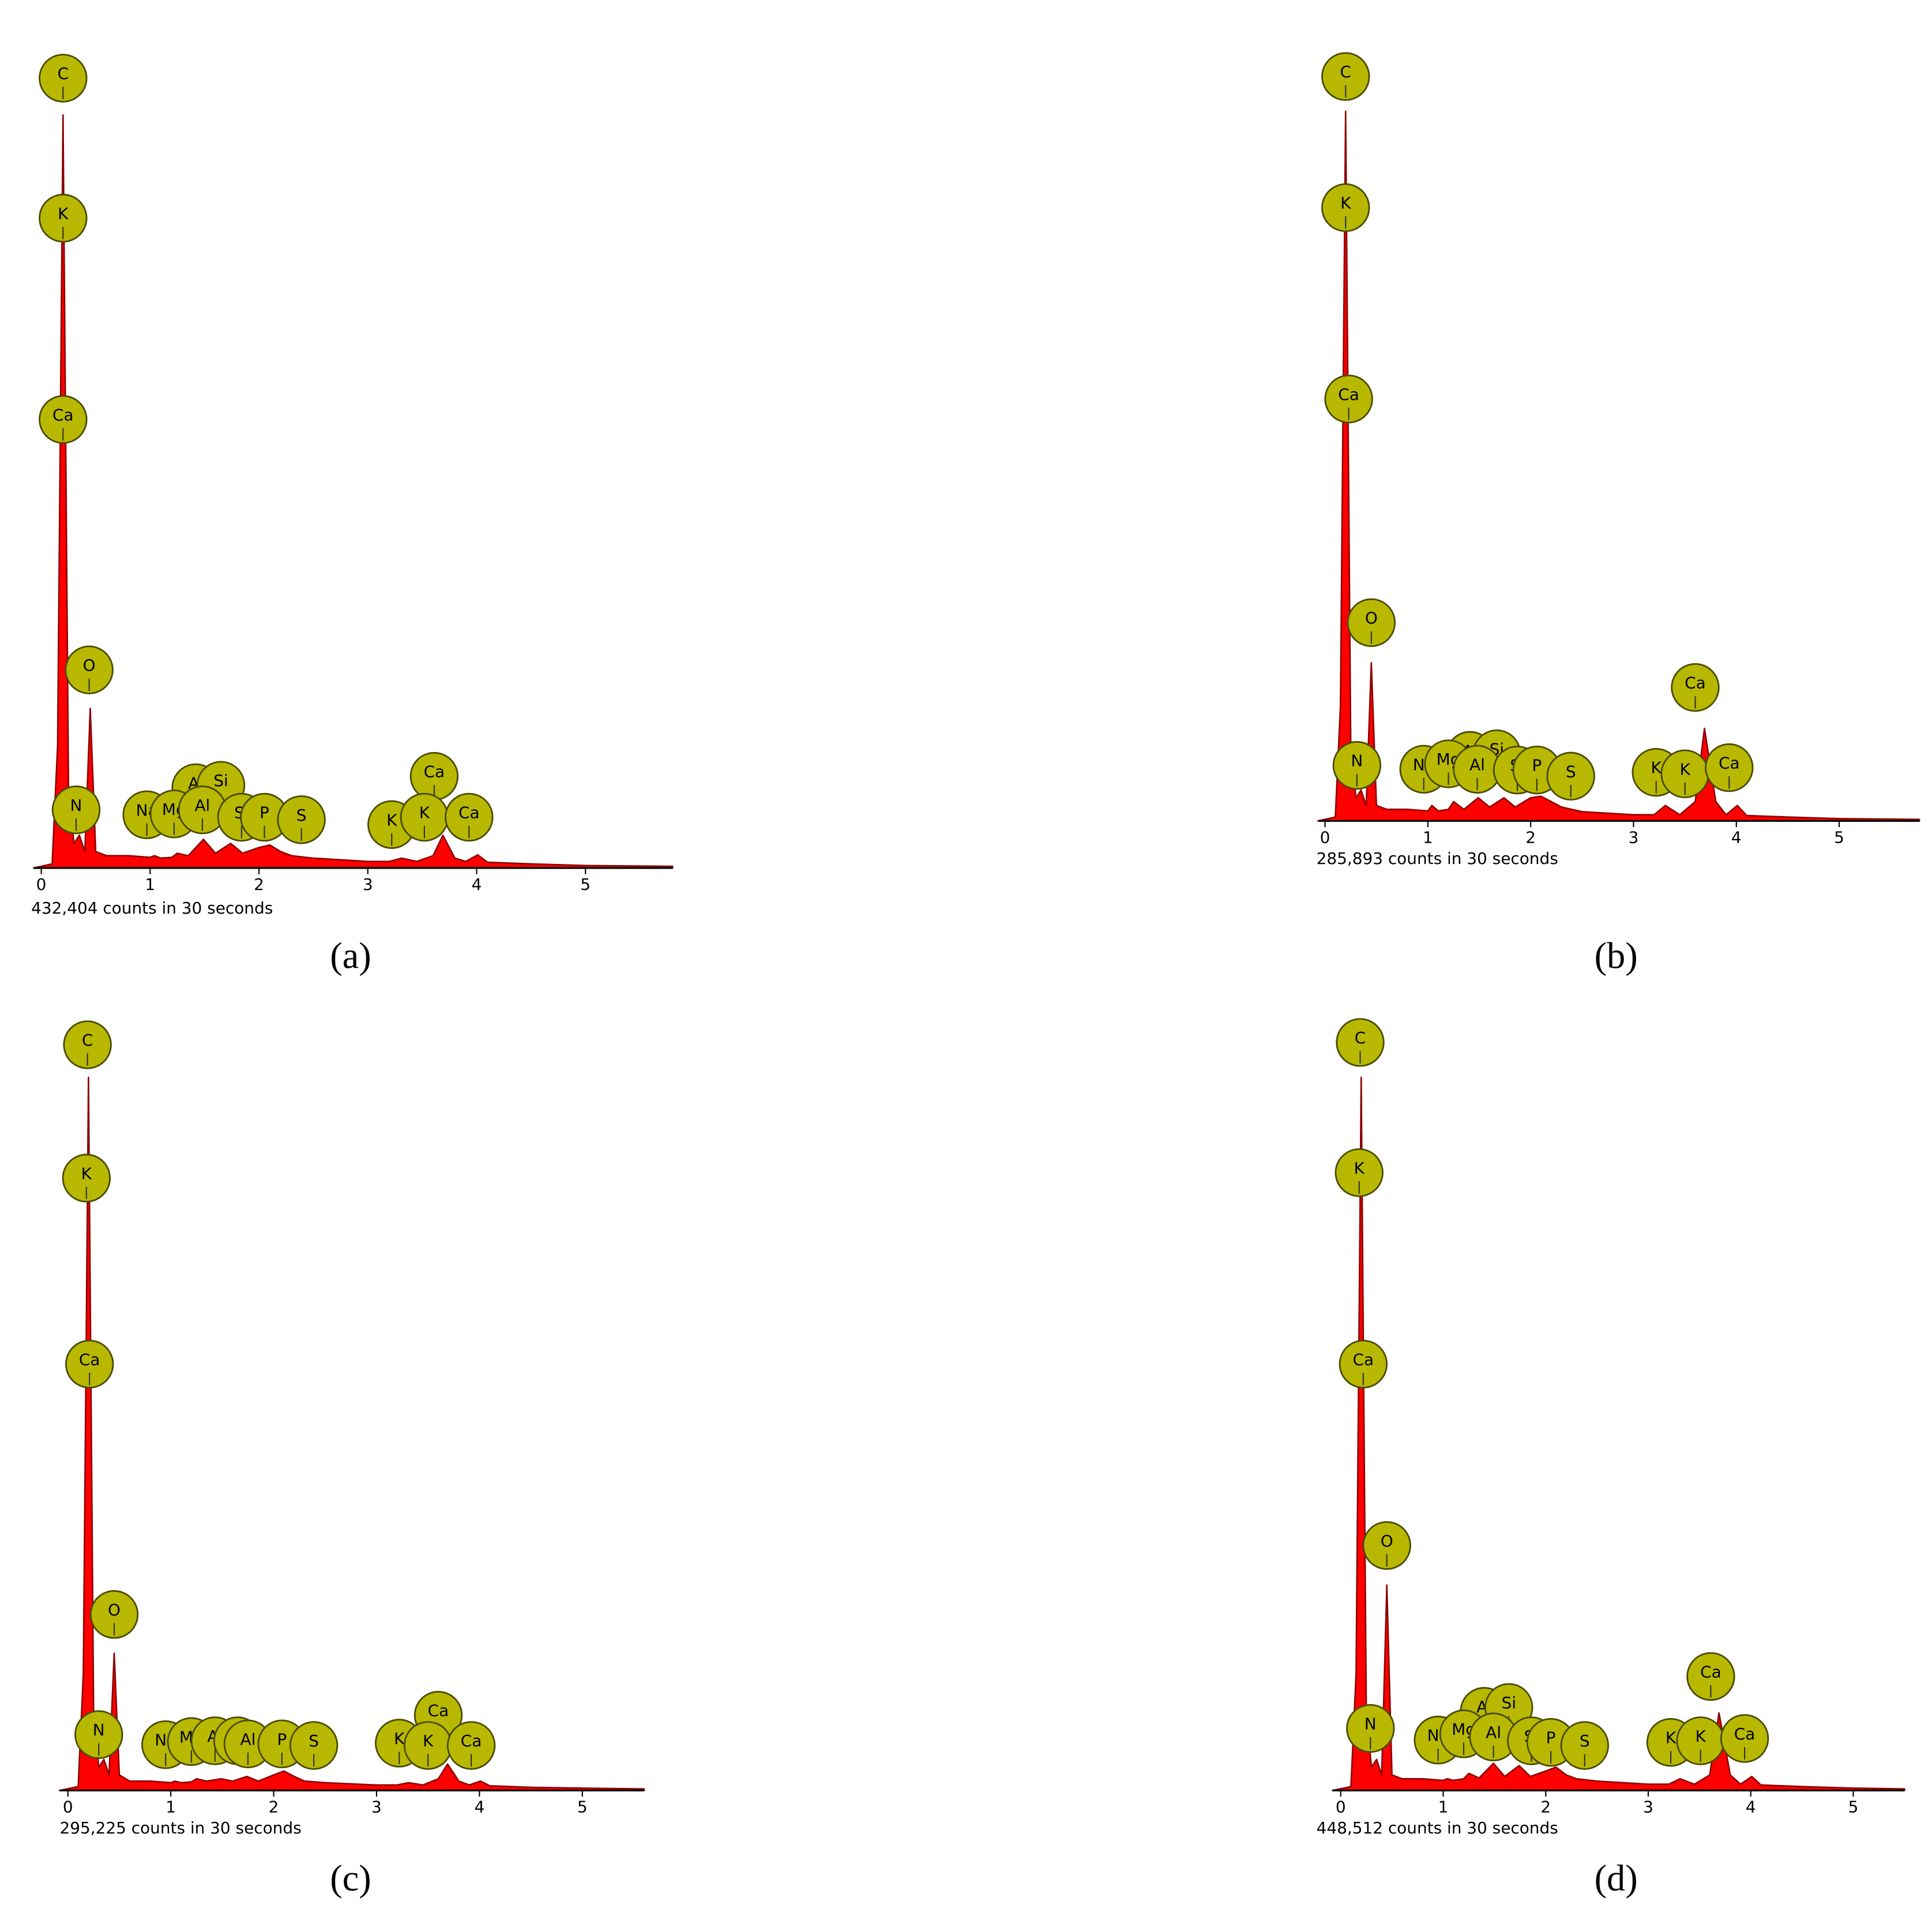 The image size is (1932, 1913). Describe the element at coordinates (350, 1878) in the screenshot. I see `panel-label: (c)` at that location.